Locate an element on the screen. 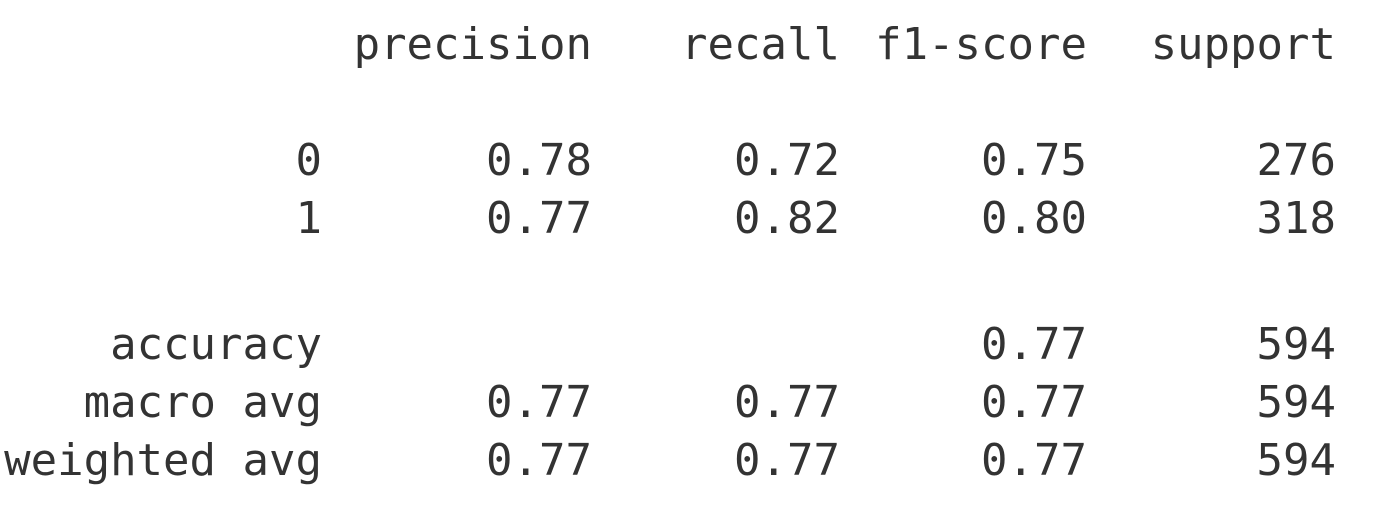  cell-f1-score: 0.75 is located at coordinates (1034, 160).